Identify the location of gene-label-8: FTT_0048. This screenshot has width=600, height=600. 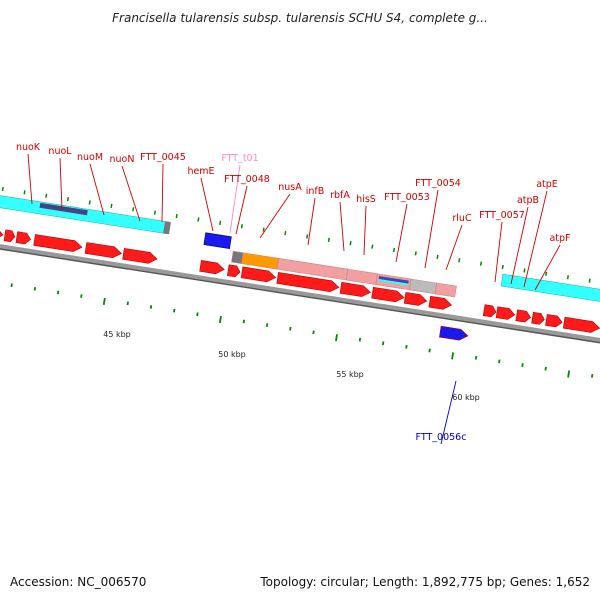
(247, 179).